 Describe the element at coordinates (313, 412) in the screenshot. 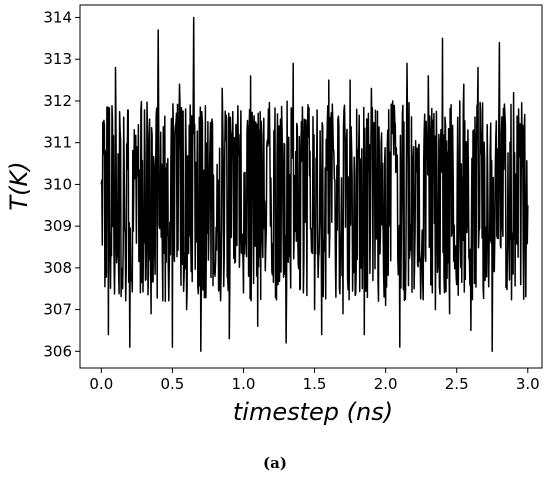

I see `x-axis-label: timestep (ns)` at that location.